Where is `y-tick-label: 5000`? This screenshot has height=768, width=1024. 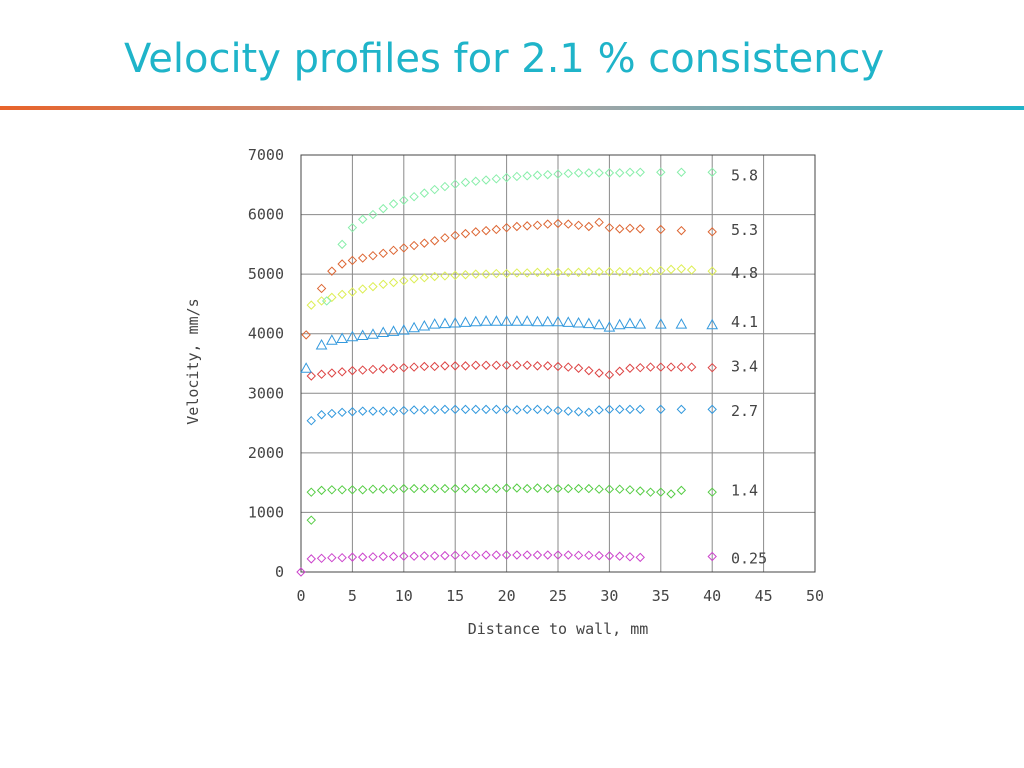 y-tick-label: 5000 is located at coordinates (266, 274).